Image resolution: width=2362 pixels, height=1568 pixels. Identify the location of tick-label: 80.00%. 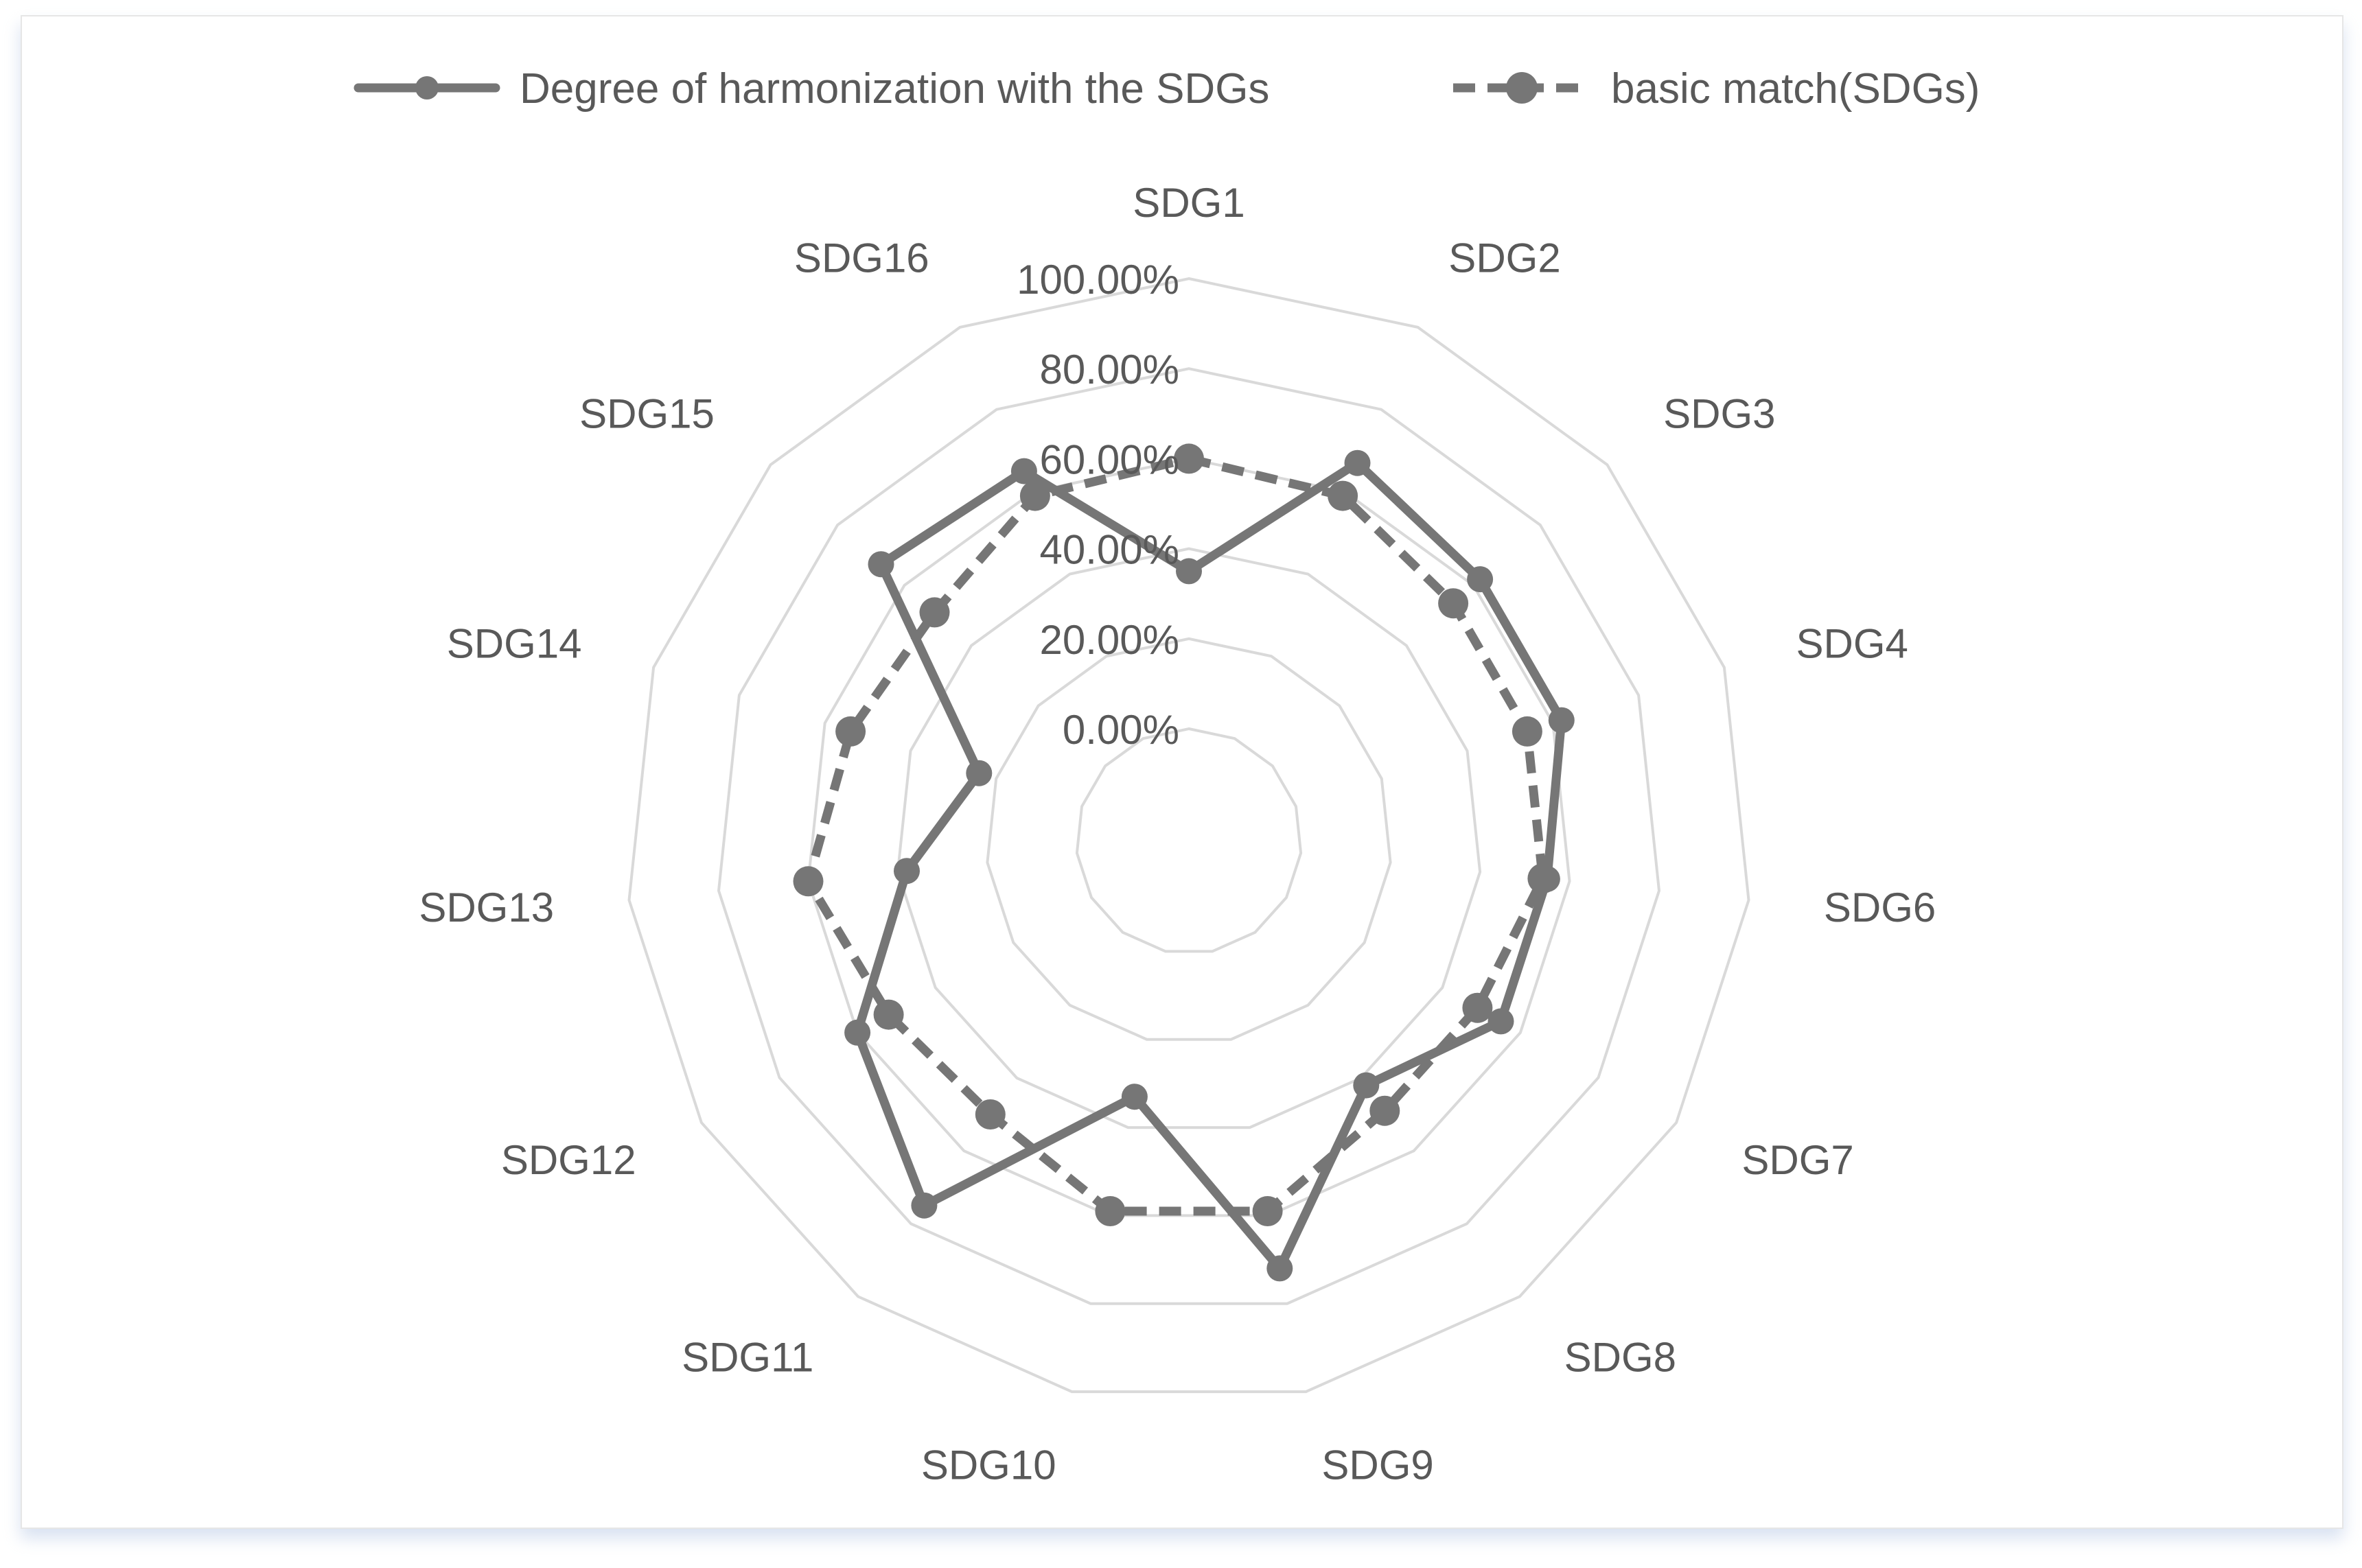
(1110, 370).